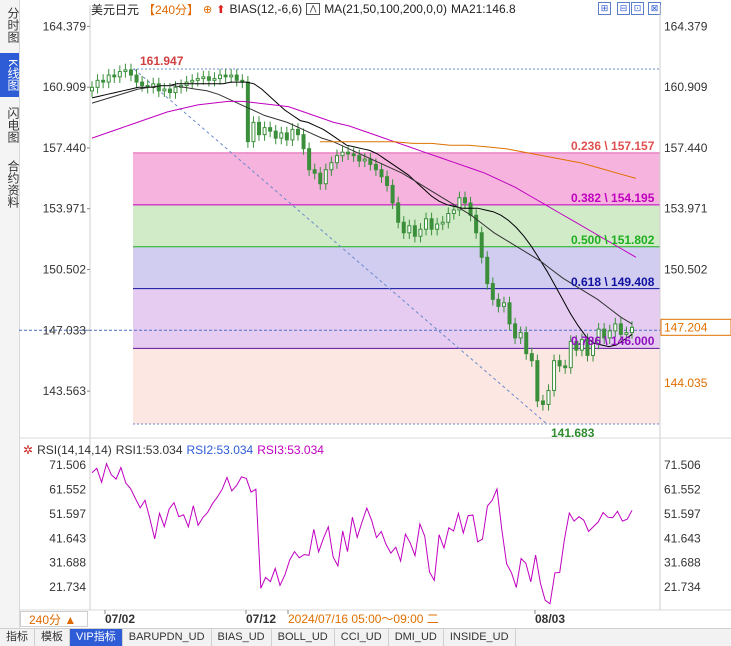 Image resolution: width=731 pixels, height=646 pixels. What do you see at coordinates (13, 25) in the screenshot?
I see `sidebar-tab-timeshare: 分时图` at bounding box center [13, 25].